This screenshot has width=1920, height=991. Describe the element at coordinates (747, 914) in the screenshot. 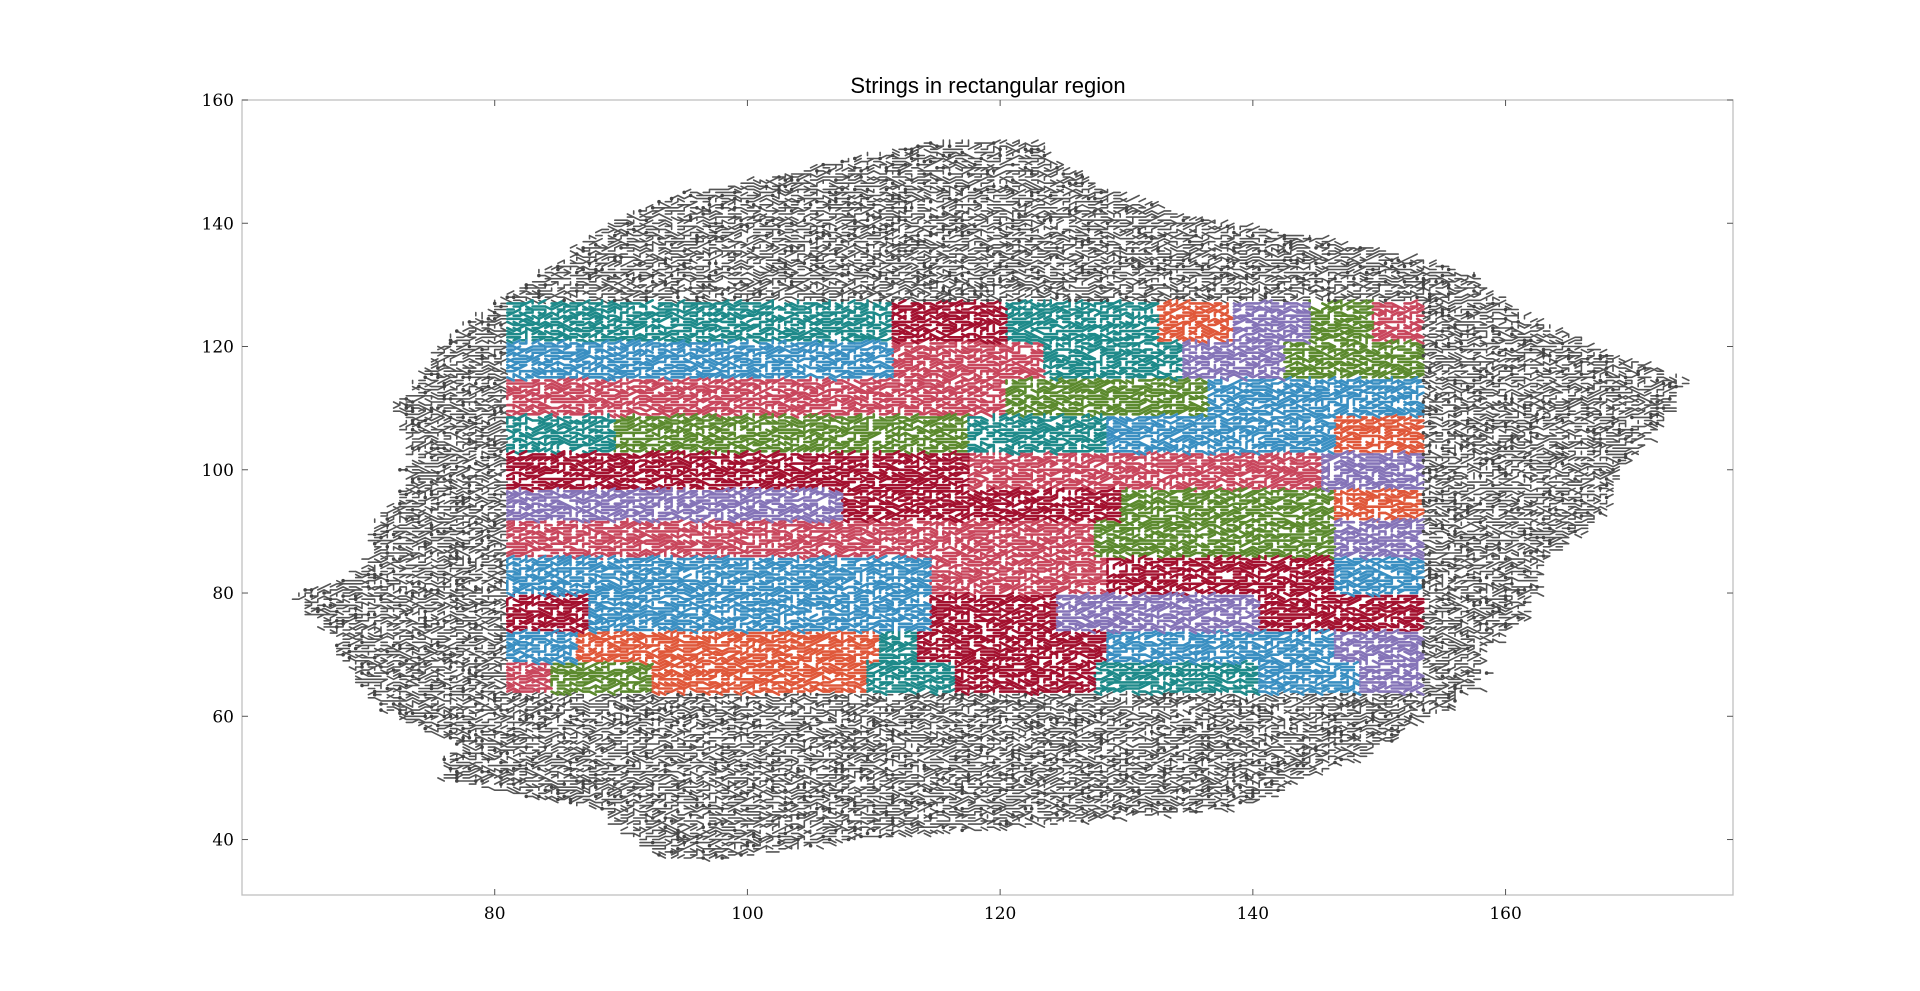

I see `x-tick-label: 100` at that location.